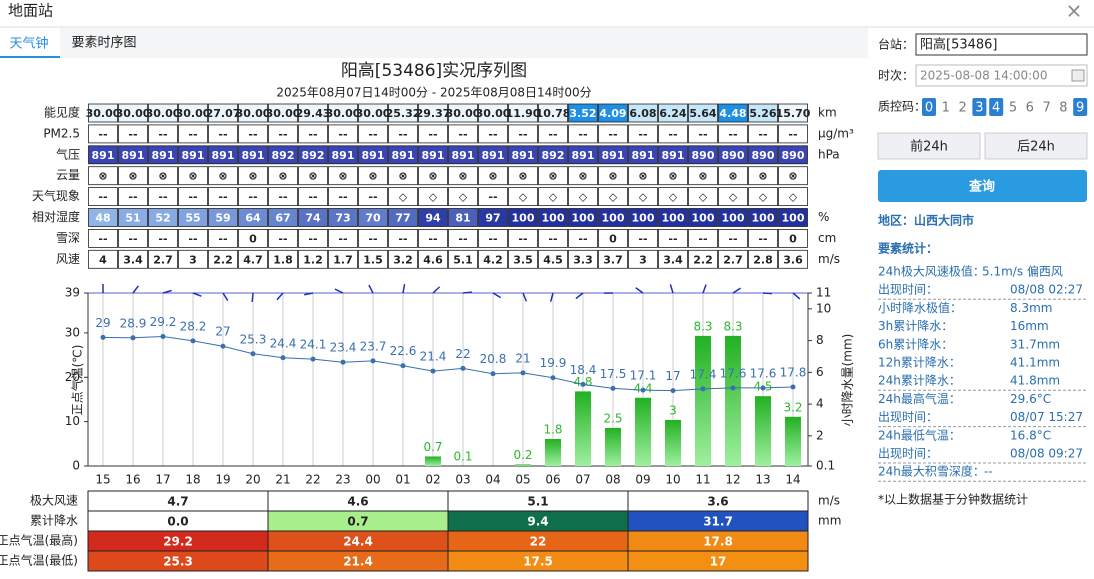 The image size is (1094, 579). I want to click on query-button, so click(982, 186).